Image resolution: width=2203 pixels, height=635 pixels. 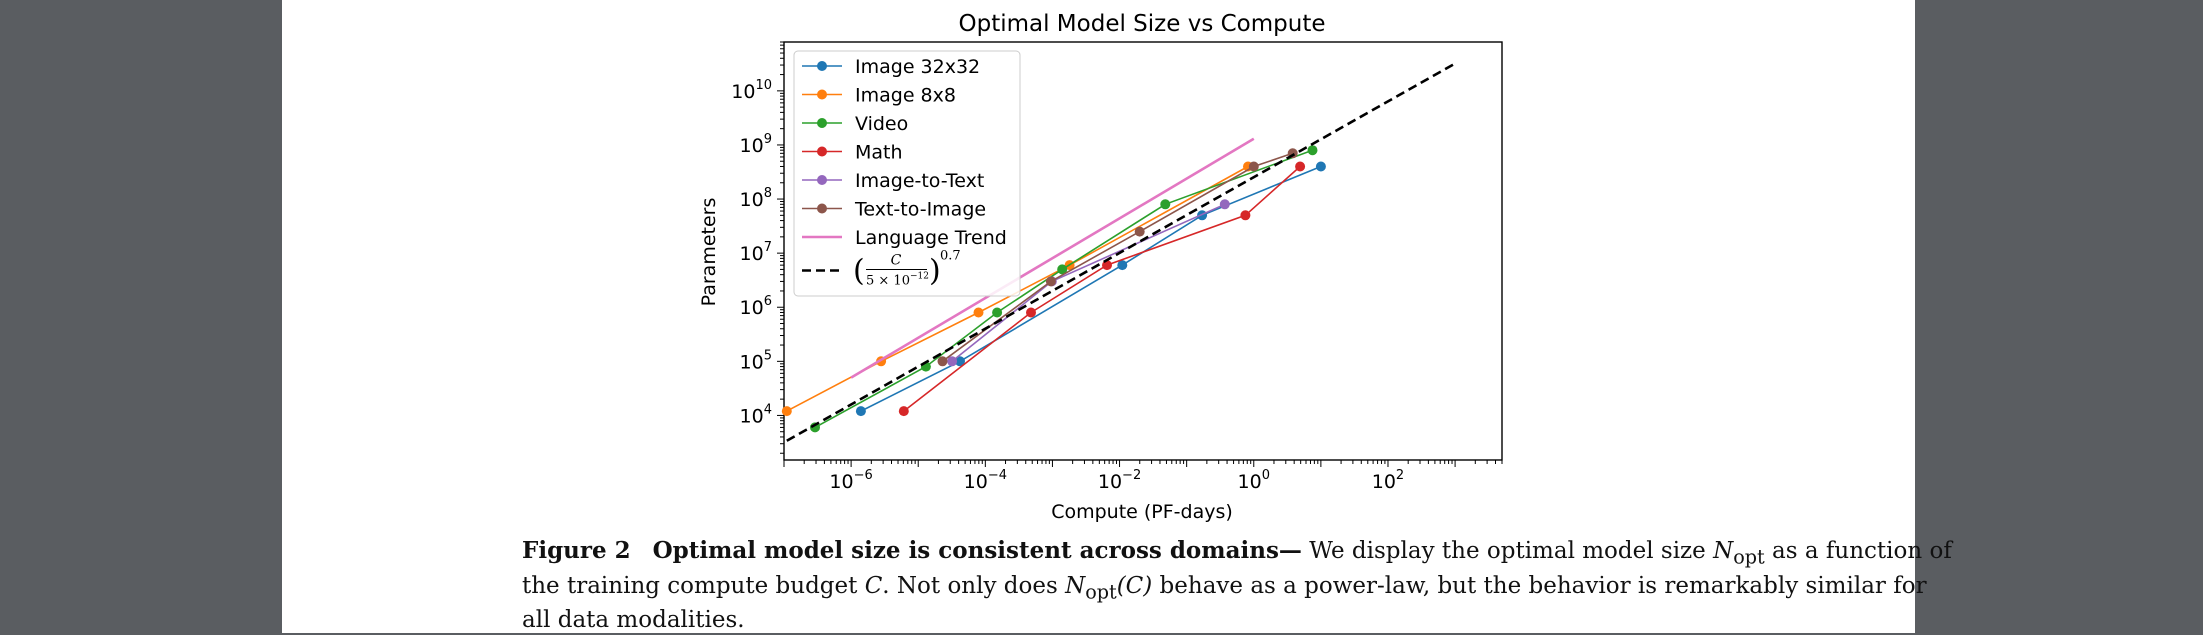 I want to click on legend-label-image-to-text: Image-to-Text, so click(x=919, y=181).